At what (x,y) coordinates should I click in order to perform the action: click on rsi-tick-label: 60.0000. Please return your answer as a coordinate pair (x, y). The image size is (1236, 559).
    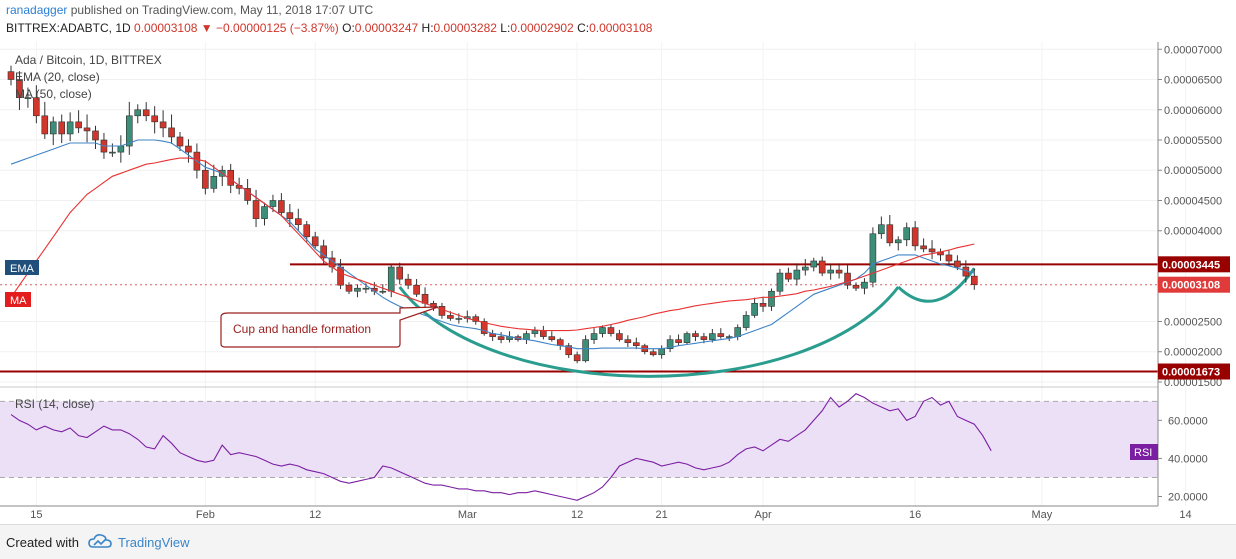
    Looking at the image, I should click on (1188, 421).